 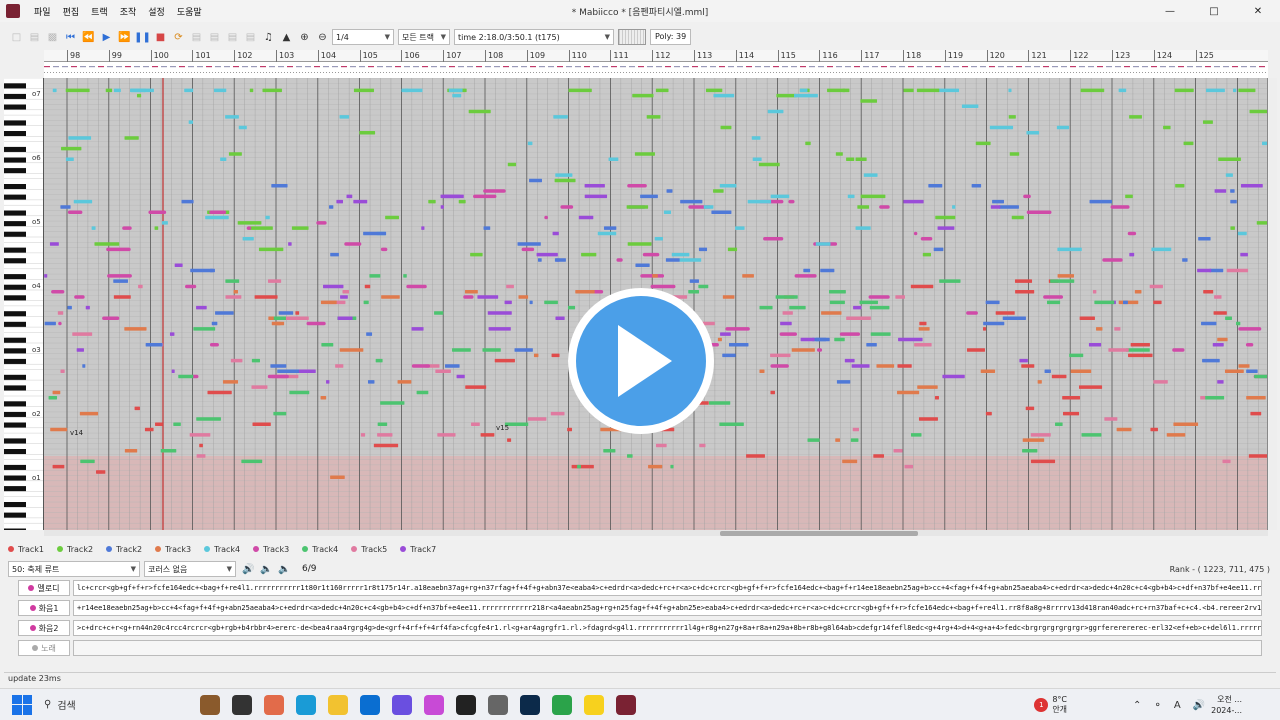 What do you see at coordinates (322, 37) in the screenshot?
I see `zoom-out-icon: ⊖` at bounding box center [322, 37].